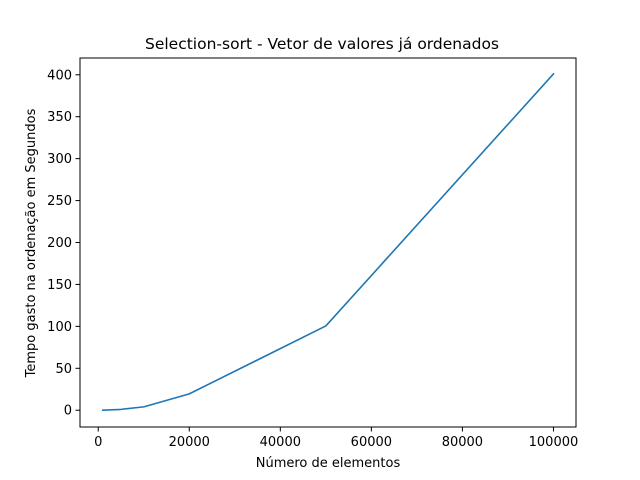 This screenshot has height=480, width=640. I want to click on y-tick-label-300: 300, so click(59, 159).